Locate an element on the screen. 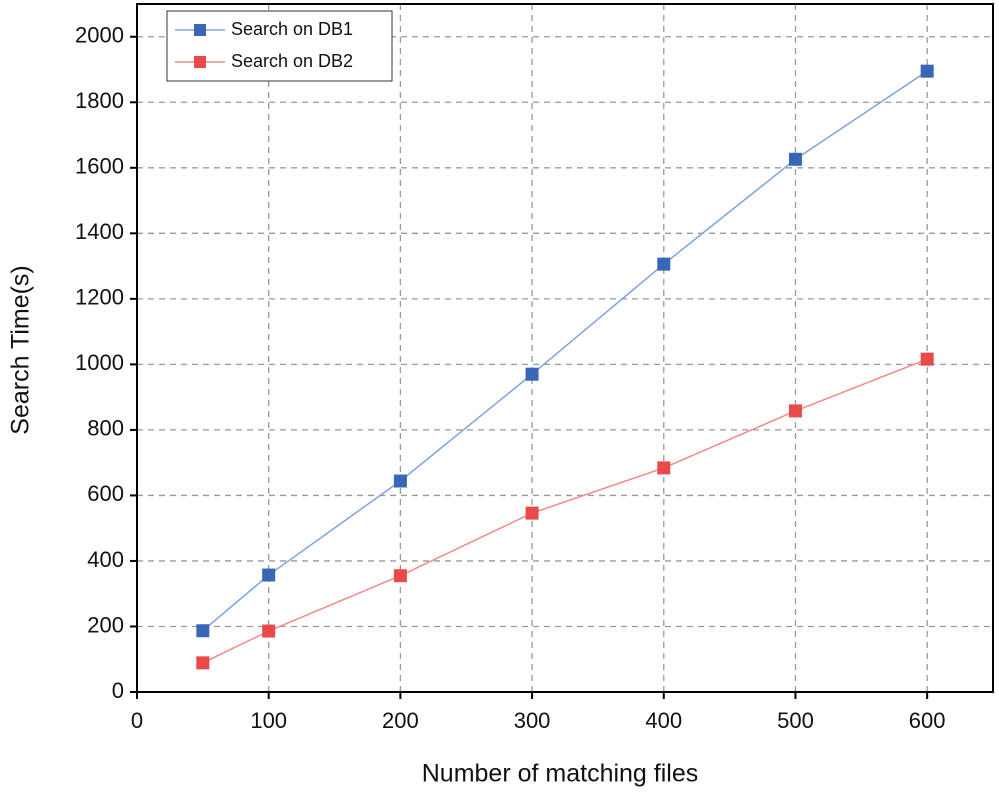 The width and height of the screenshot is (999, 797). y-tick-label: 200 is located at coordinates (105, 624).